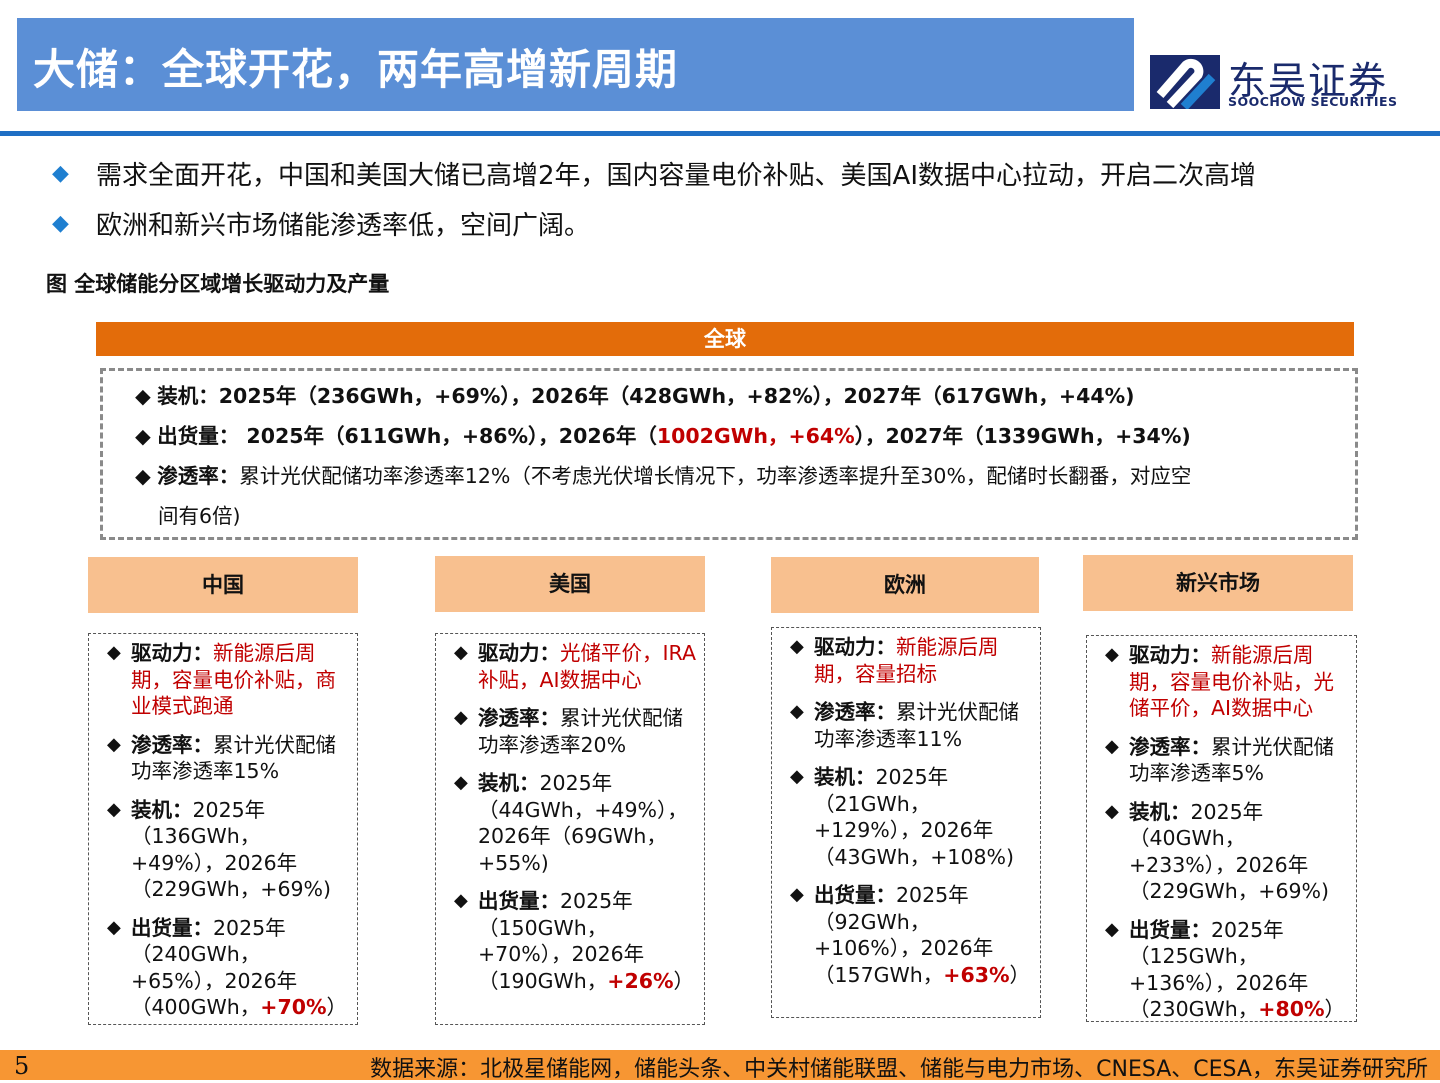 The image size is (1440, 1083). What do you see at coordinates (905, 585) in the screenshot?
I see `region-header: 欧洲` at bounding box center [905, 585].